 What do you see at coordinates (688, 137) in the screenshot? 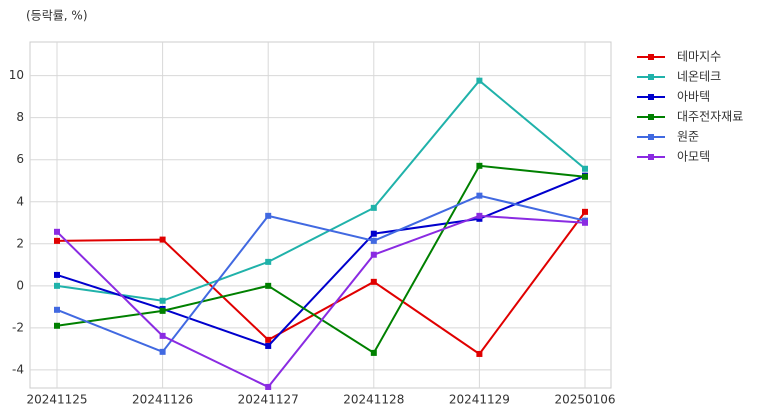
I see `legend-label: 원준` at bounding box center [688, 137].